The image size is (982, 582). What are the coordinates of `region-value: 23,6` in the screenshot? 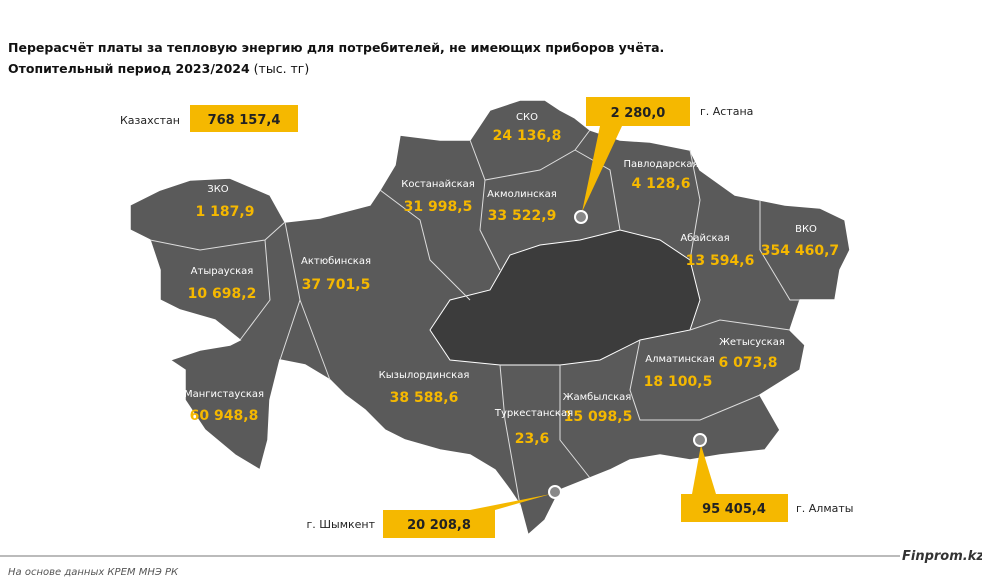 It's located at (532, 439).